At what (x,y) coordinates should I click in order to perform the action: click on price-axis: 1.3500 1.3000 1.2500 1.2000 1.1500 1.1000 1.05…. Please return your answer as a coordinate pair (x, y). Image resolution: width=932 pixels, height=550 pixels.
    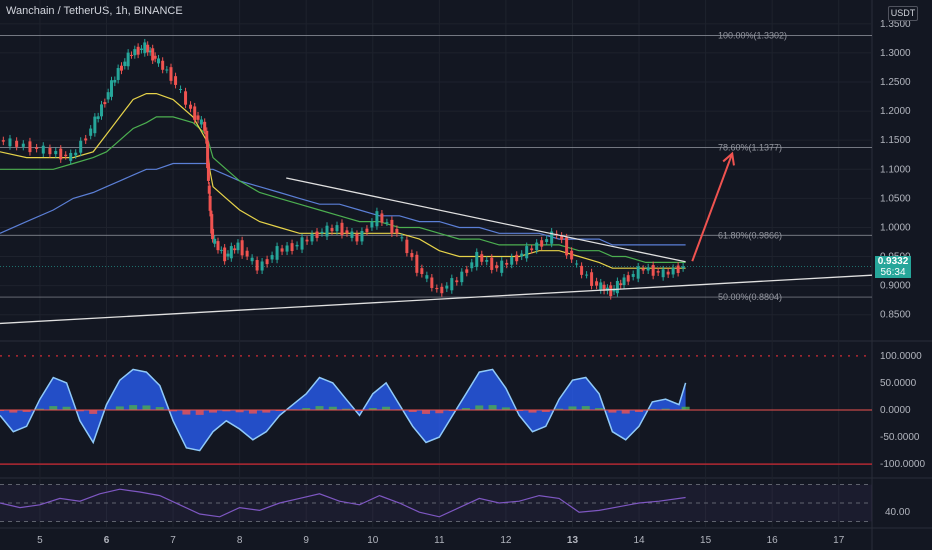
    Looking at the image, I should click on (902, 268).